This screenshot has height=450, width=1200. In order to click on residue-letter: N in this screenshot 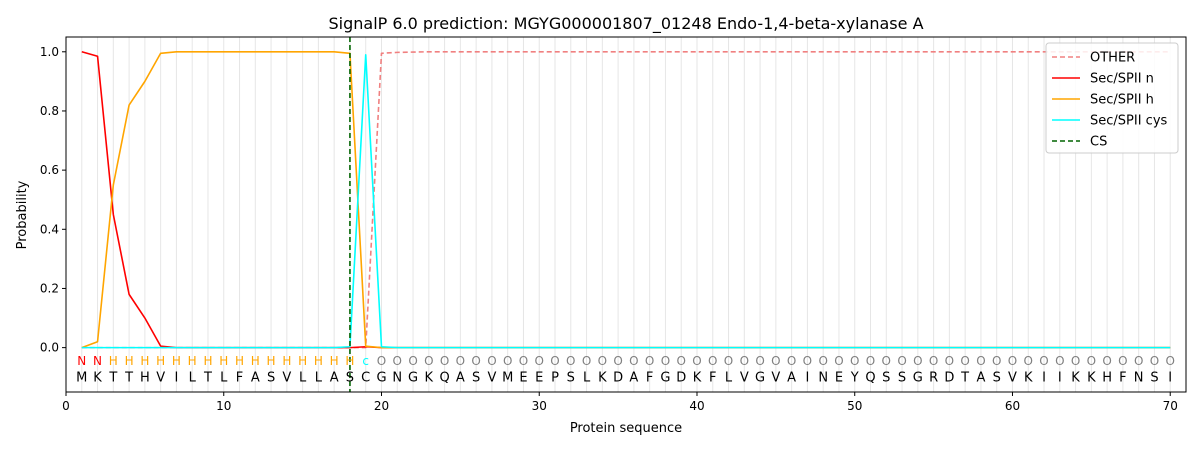, I will do `click(823, 378)`.